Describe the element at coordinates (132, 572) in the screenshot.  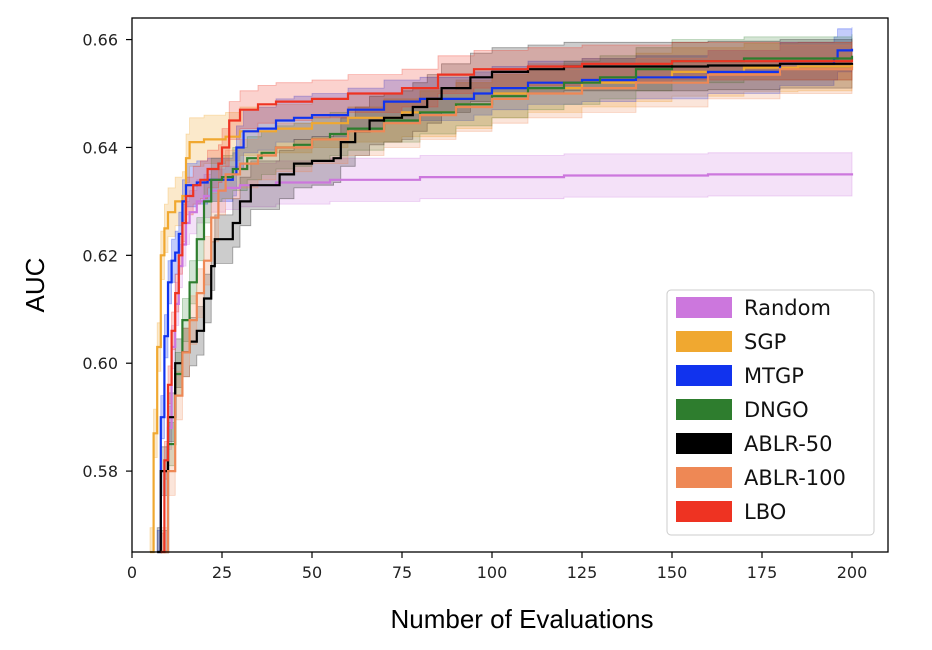
I see `x-tick-label: 0` at that location.